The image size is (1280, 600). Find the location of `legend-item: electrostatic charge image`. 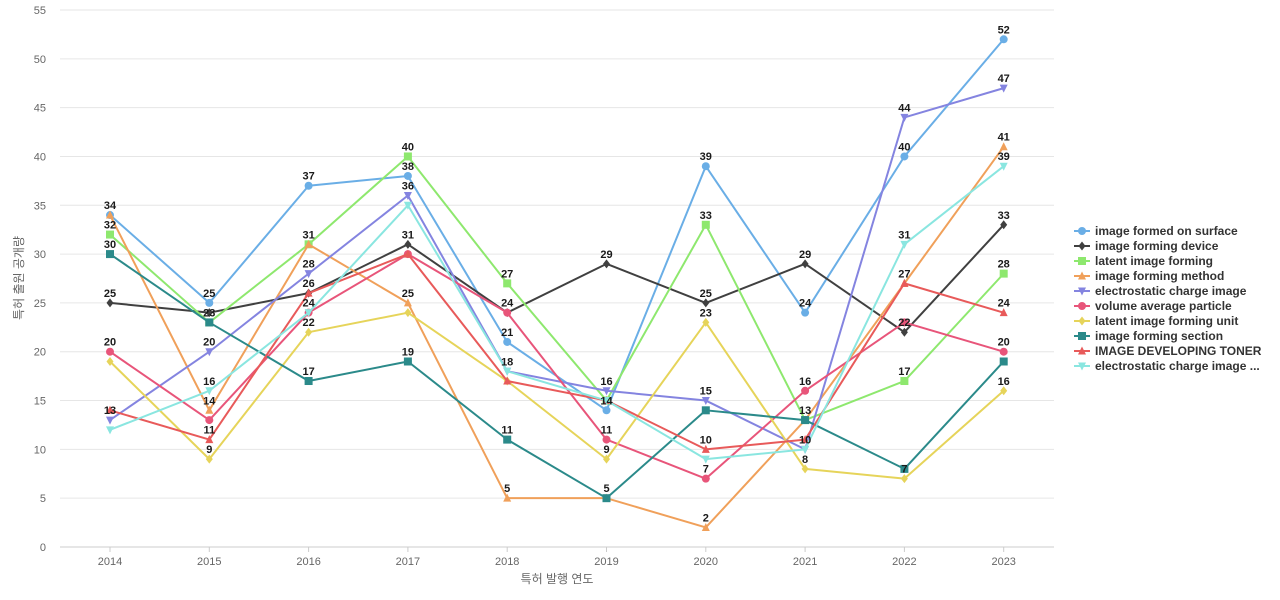

legend-item: electrostatic charge image is located at coordinates (1160, 291).